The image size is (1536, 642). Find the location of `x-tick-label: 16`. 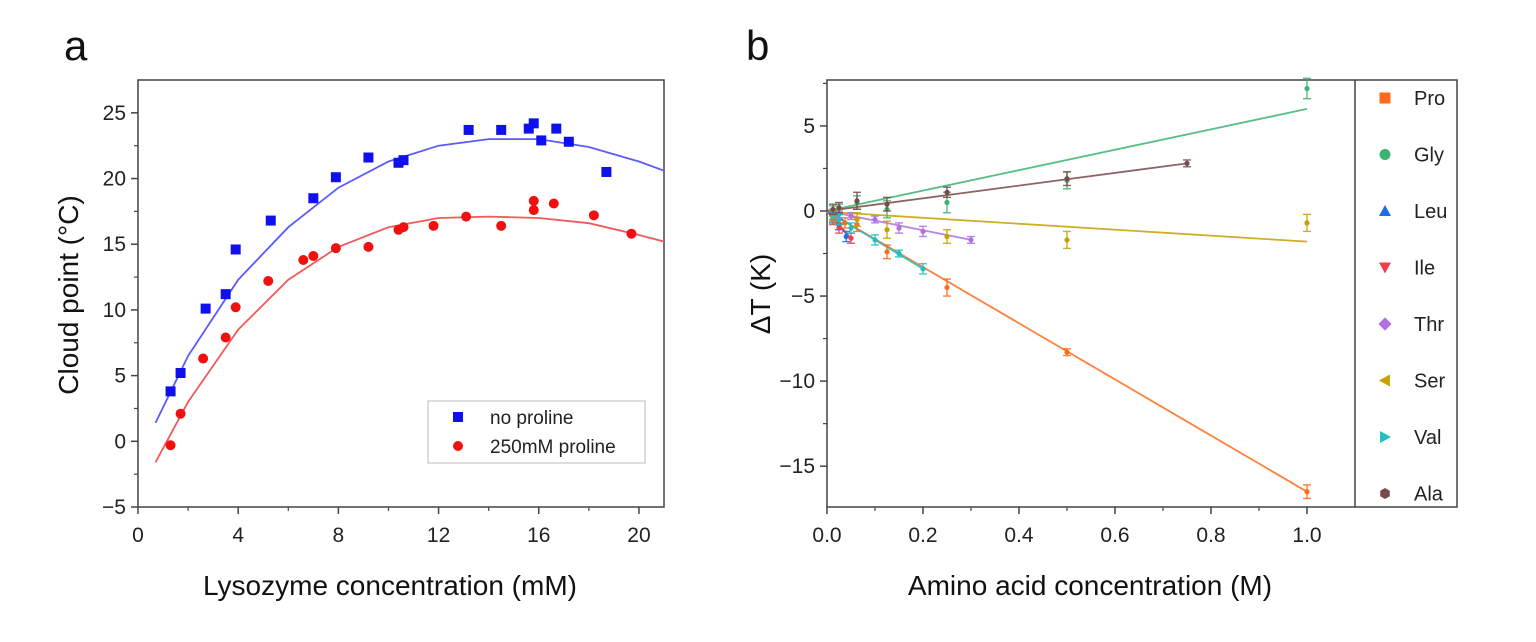

x-tick-label: 16 is located at coordinates (538, 535).